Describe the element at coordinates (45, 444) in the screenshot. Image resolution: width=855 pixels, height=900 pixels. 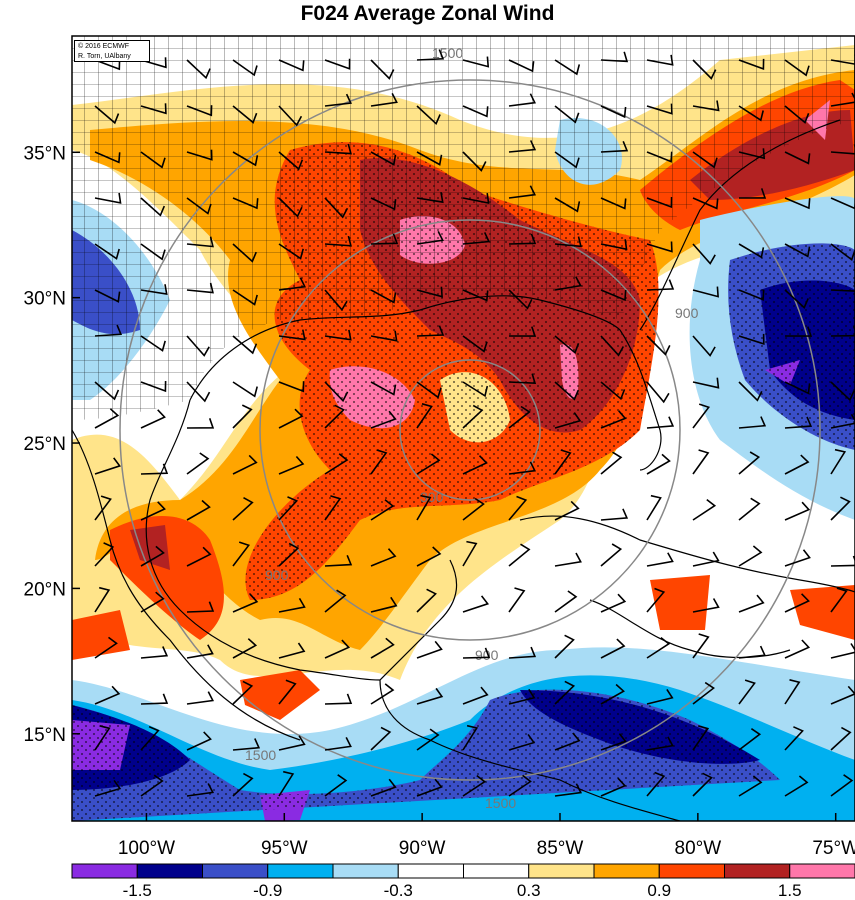
I see `lat-tick-label: 25°N` at that location.